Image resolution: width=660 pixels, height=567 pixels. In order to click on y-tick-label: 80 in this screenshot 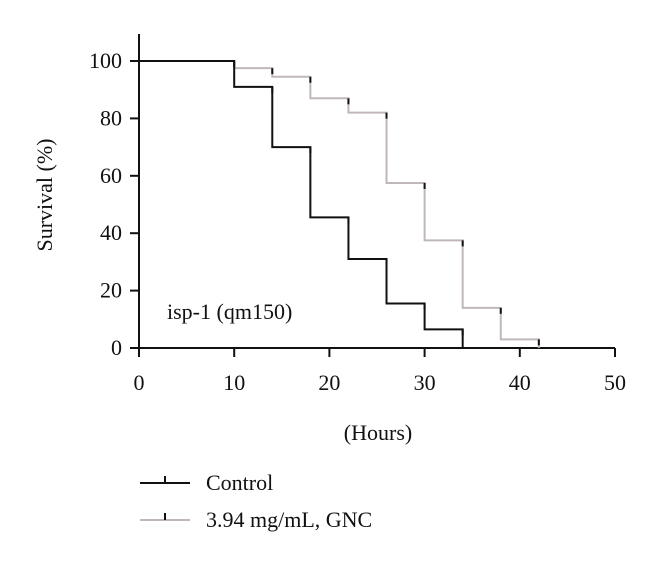, I will do `click(111, 117)`.